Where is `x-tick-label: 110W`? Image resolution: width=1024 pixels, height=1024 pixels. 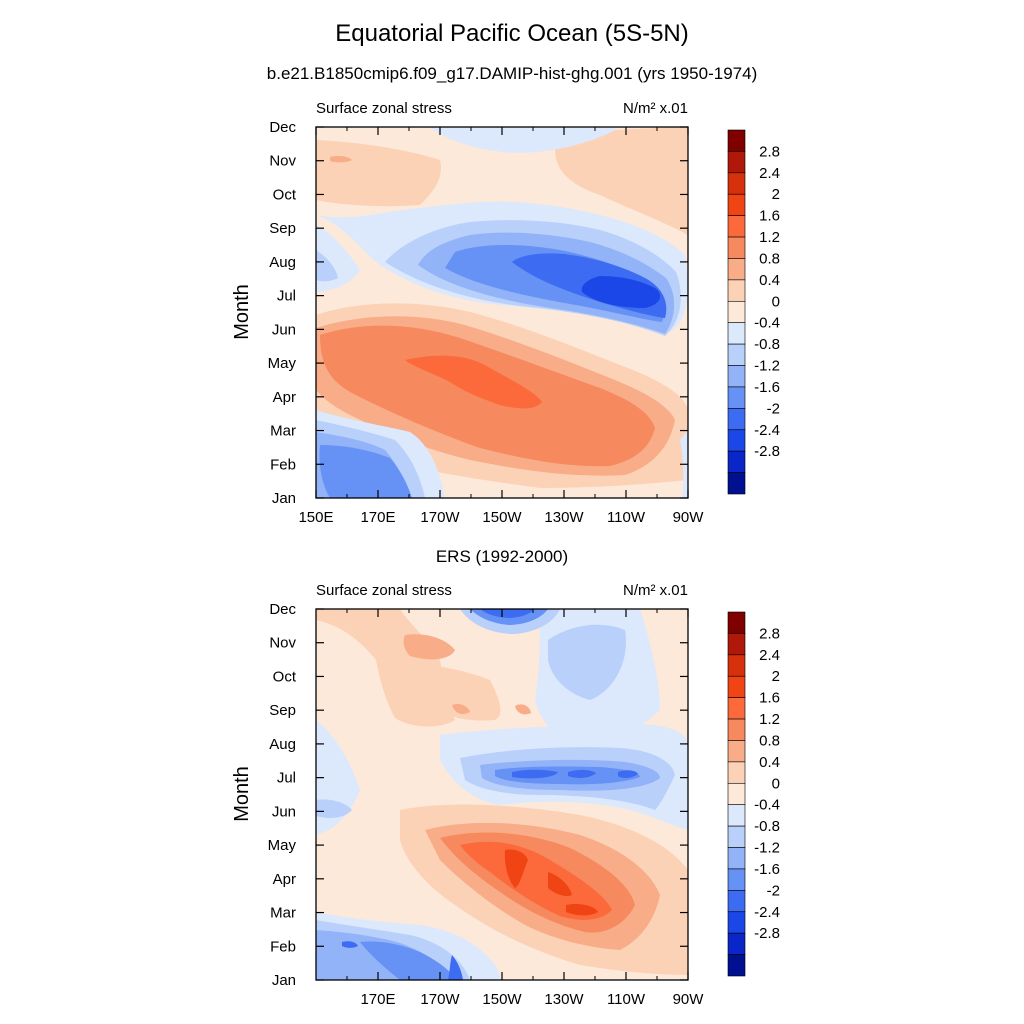 x-tick-label: 110W is located at coordinates (626, 999).